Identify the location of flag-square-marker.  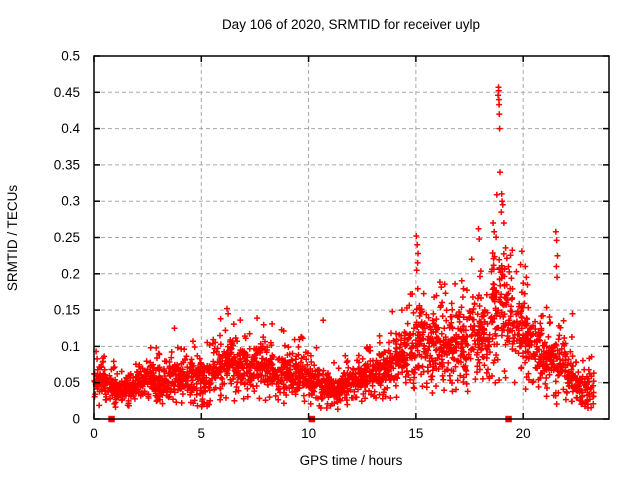
(494, 296).